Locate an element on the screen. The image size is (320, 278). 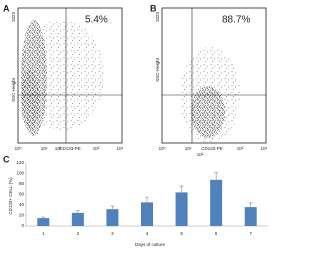
y-tick-label: 120 is located at coordinates (20, 162).